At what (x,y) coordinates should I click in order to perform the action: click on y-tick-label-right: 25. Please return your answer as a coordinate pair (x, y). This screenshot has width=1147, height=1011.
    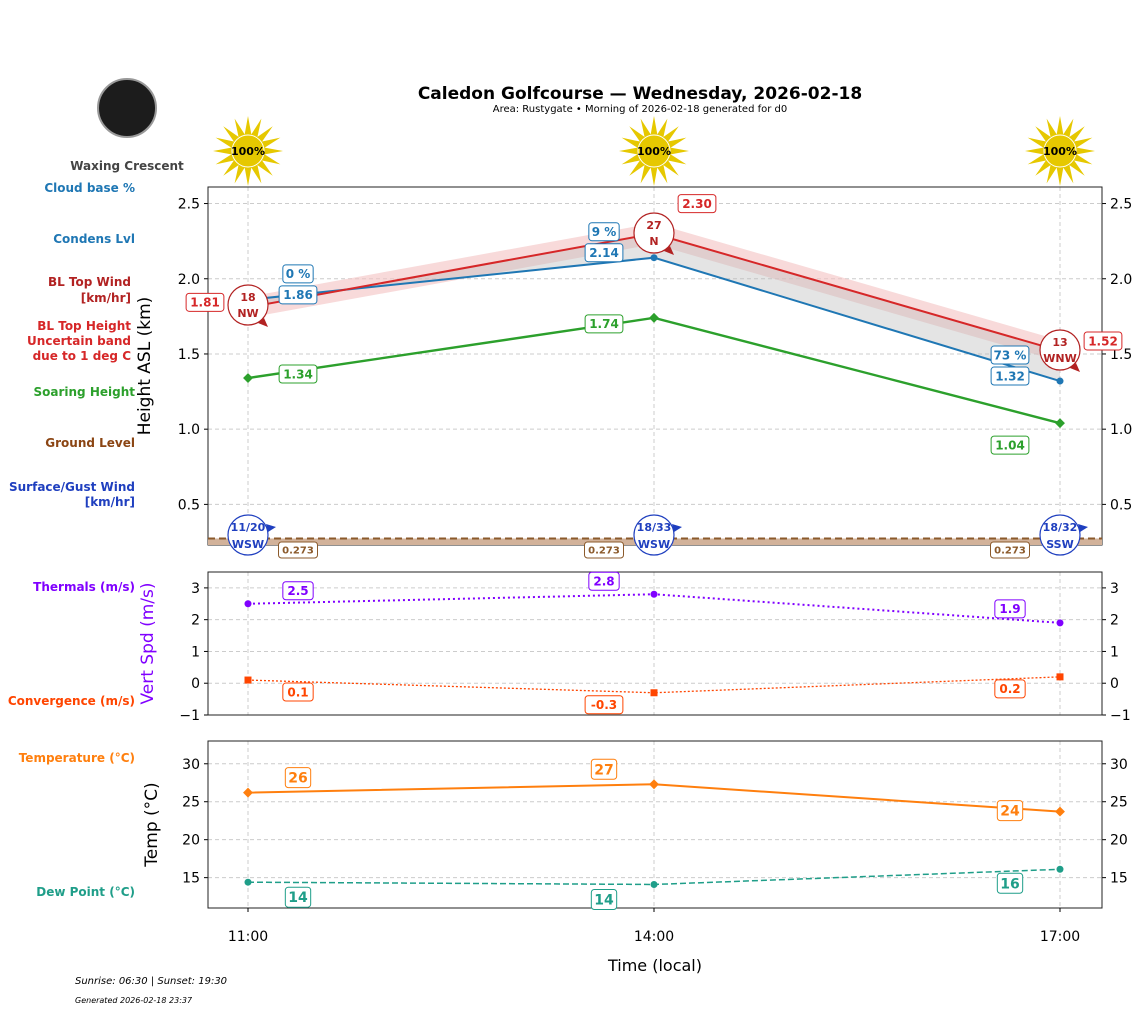
    Looking at the image, I should click on (1119, 803).